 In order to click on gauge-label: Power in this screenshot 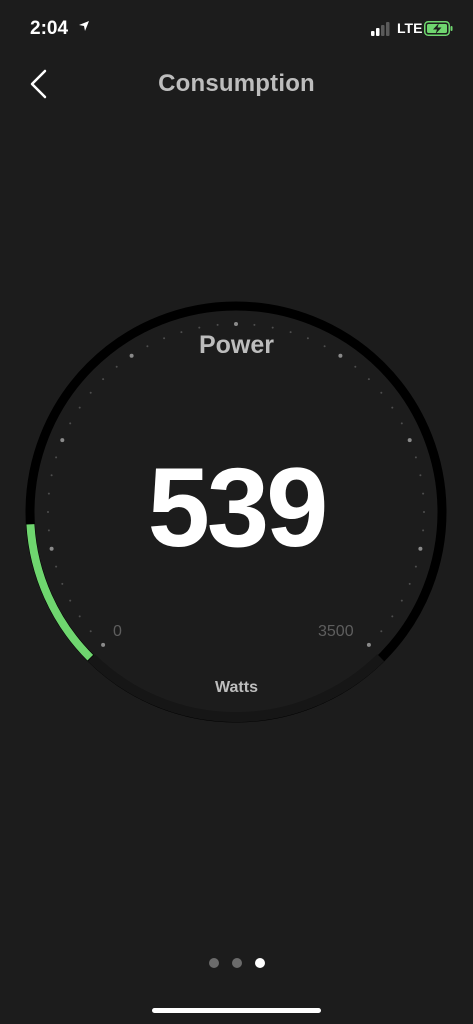, I will do `click(236, 345)`.